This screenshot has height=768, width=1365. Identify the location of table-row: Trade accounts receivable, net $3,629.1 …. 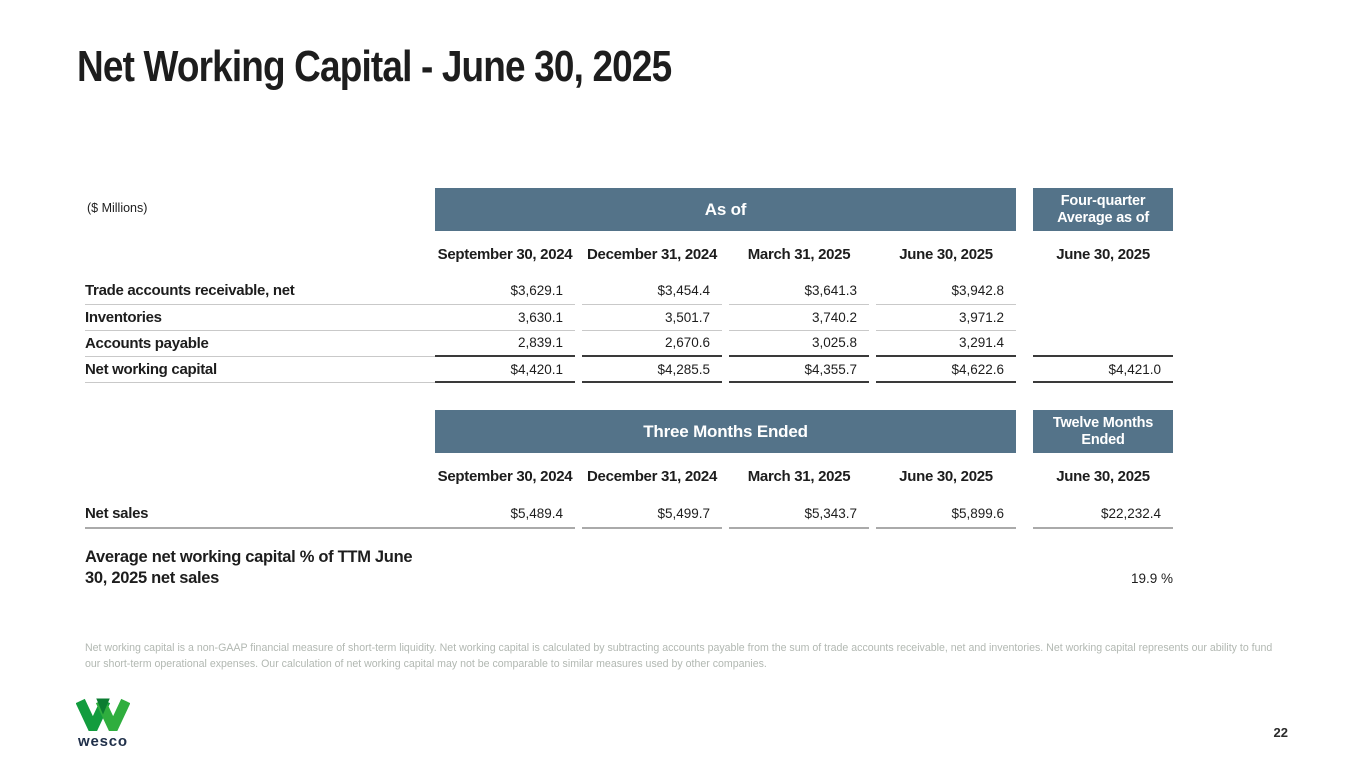
(629, 291).